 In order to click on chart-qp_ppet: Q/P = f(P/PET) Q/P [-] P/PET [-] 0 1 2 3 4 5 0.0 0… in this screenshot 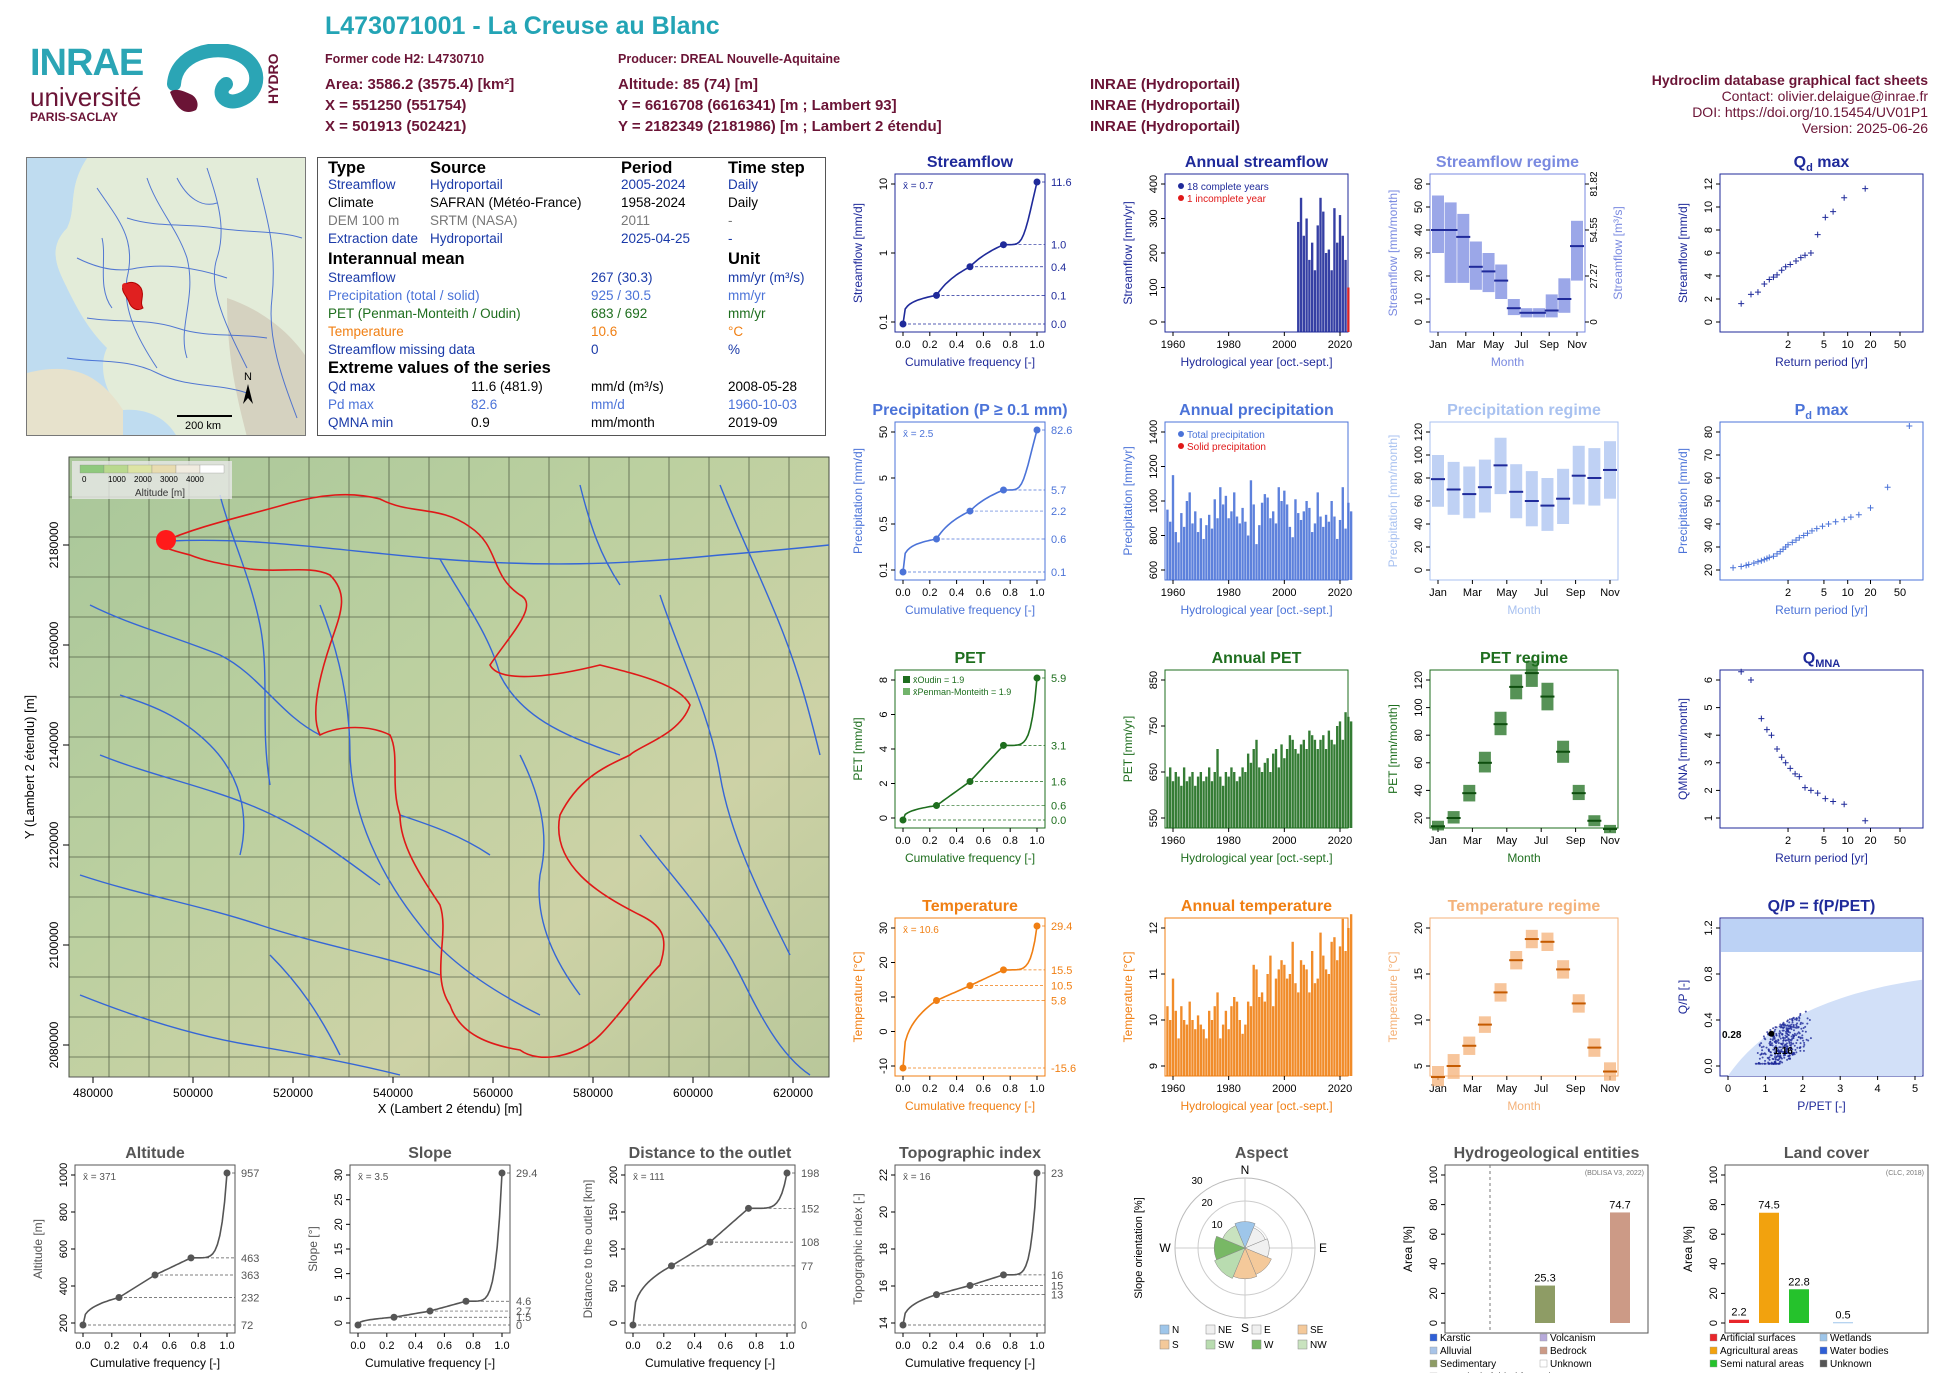, I will do `click(1800, 1005)`.